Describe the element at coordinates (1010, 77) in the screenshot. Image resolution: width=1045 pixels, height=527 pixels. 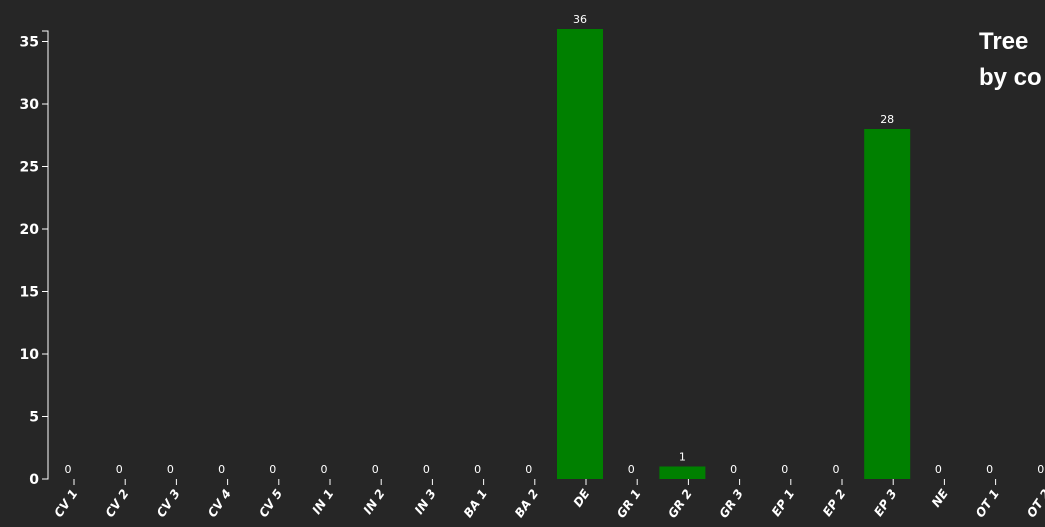
I see `chart-title-line-2: by co` at that location.